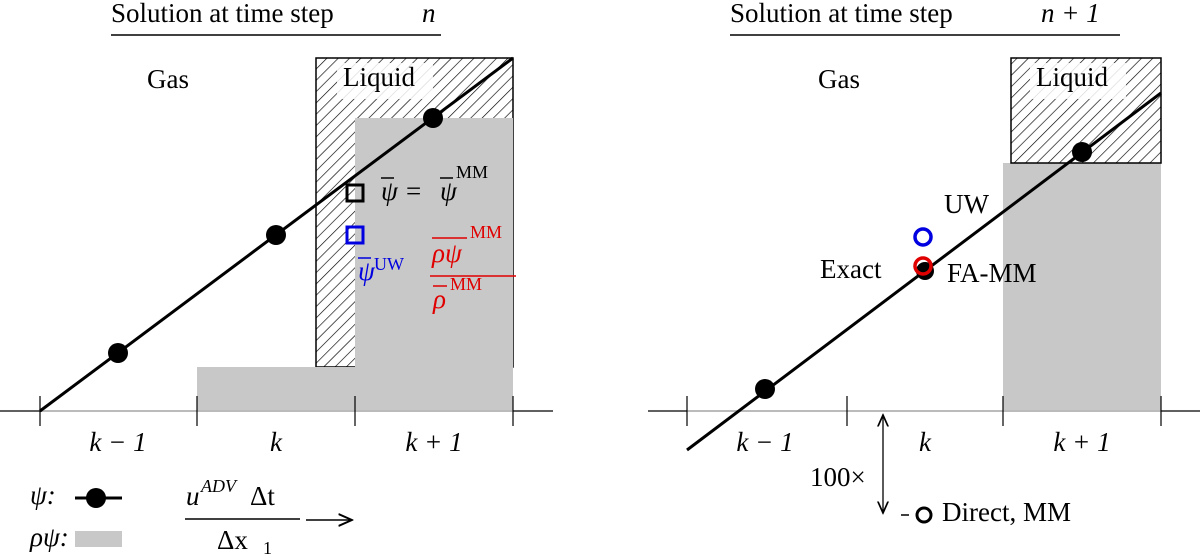 Image resolution: width=1200 pixels, height=559 pixels. Describe the element at coordinates (923, 237) in the screenshot. I see `uw-point` at that location.